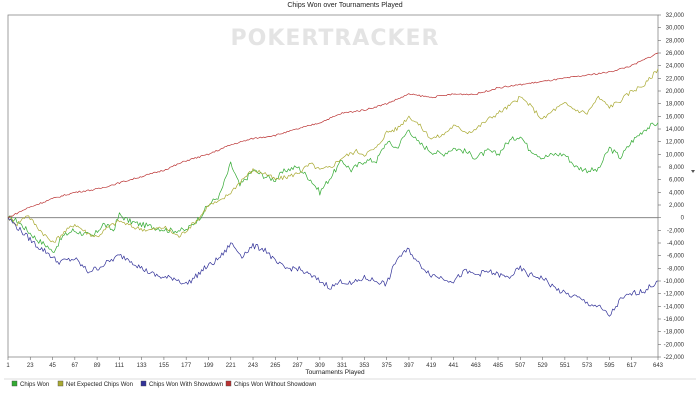 Image resolution: width=700 pixels, height=400 pixels. What do you see at coordinates (186, 366) in the screenshot?
I see `x-tick-label: 177` at bounding box center [186, 366].